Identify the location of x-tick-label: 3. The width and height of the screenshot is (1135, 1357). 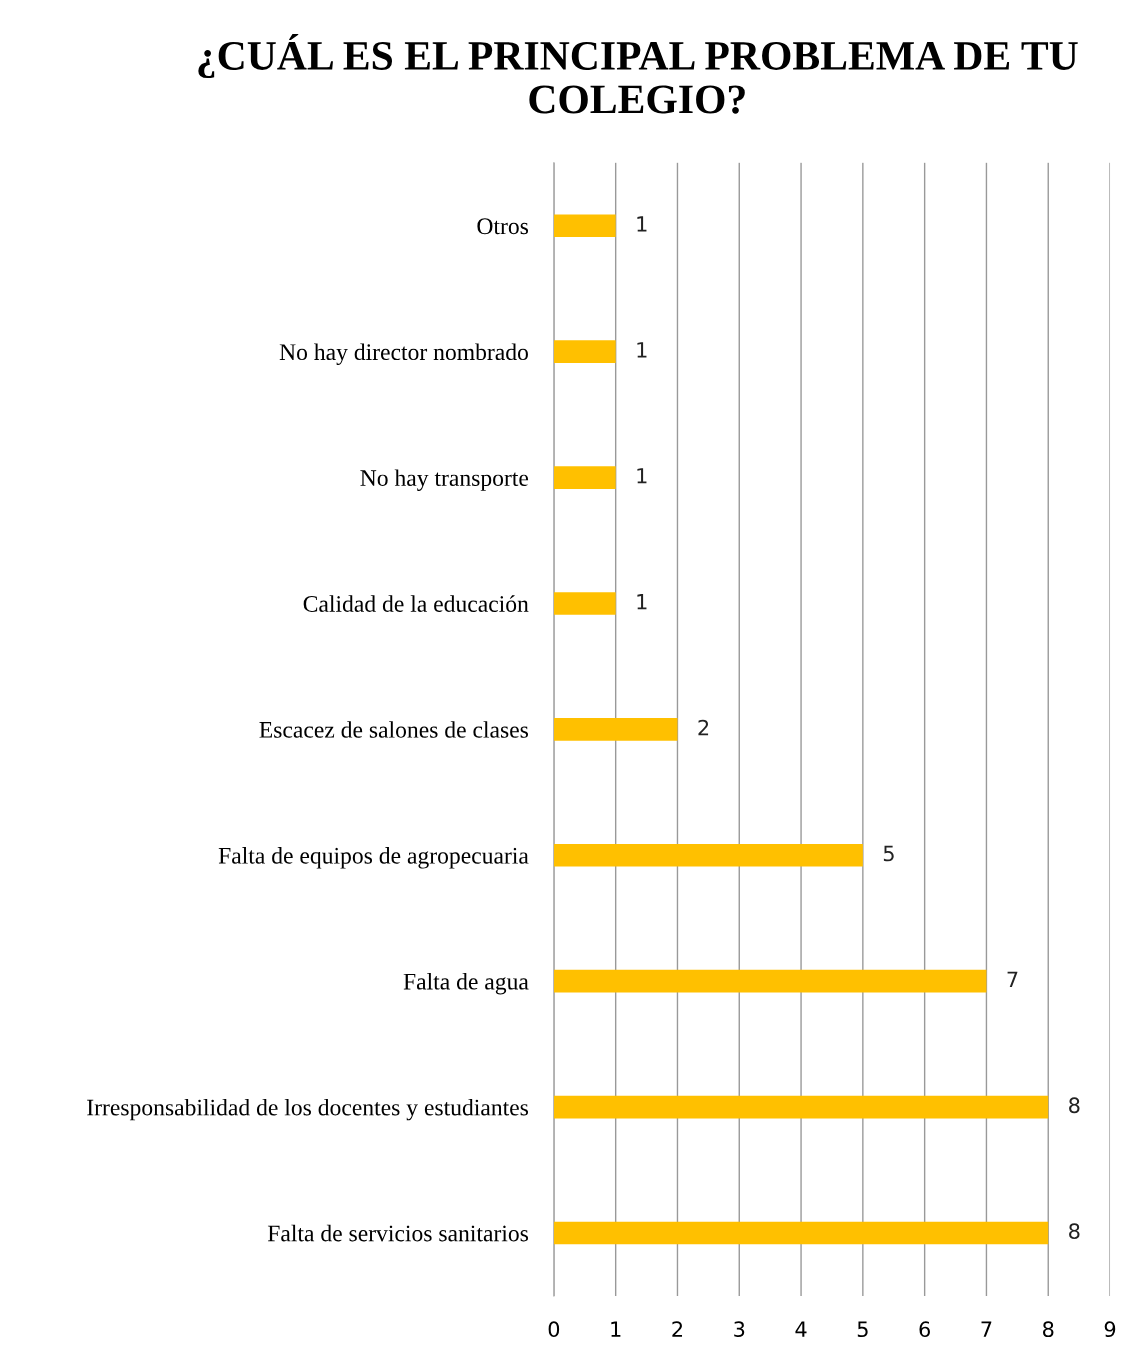
(739, 1329).